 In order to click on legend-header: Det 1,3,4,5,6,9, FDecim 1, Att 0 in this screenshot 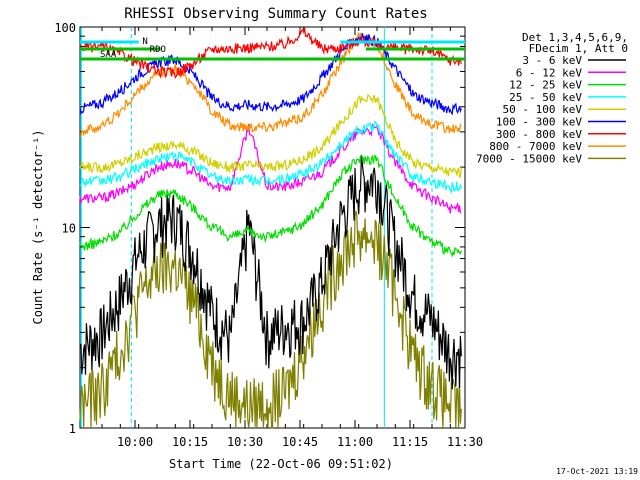, I will do `click(575, 43)`.